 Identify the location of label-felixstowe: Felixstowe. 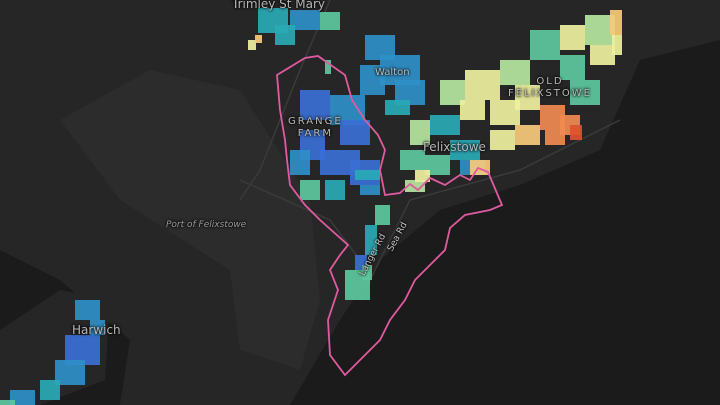
(454, 147).